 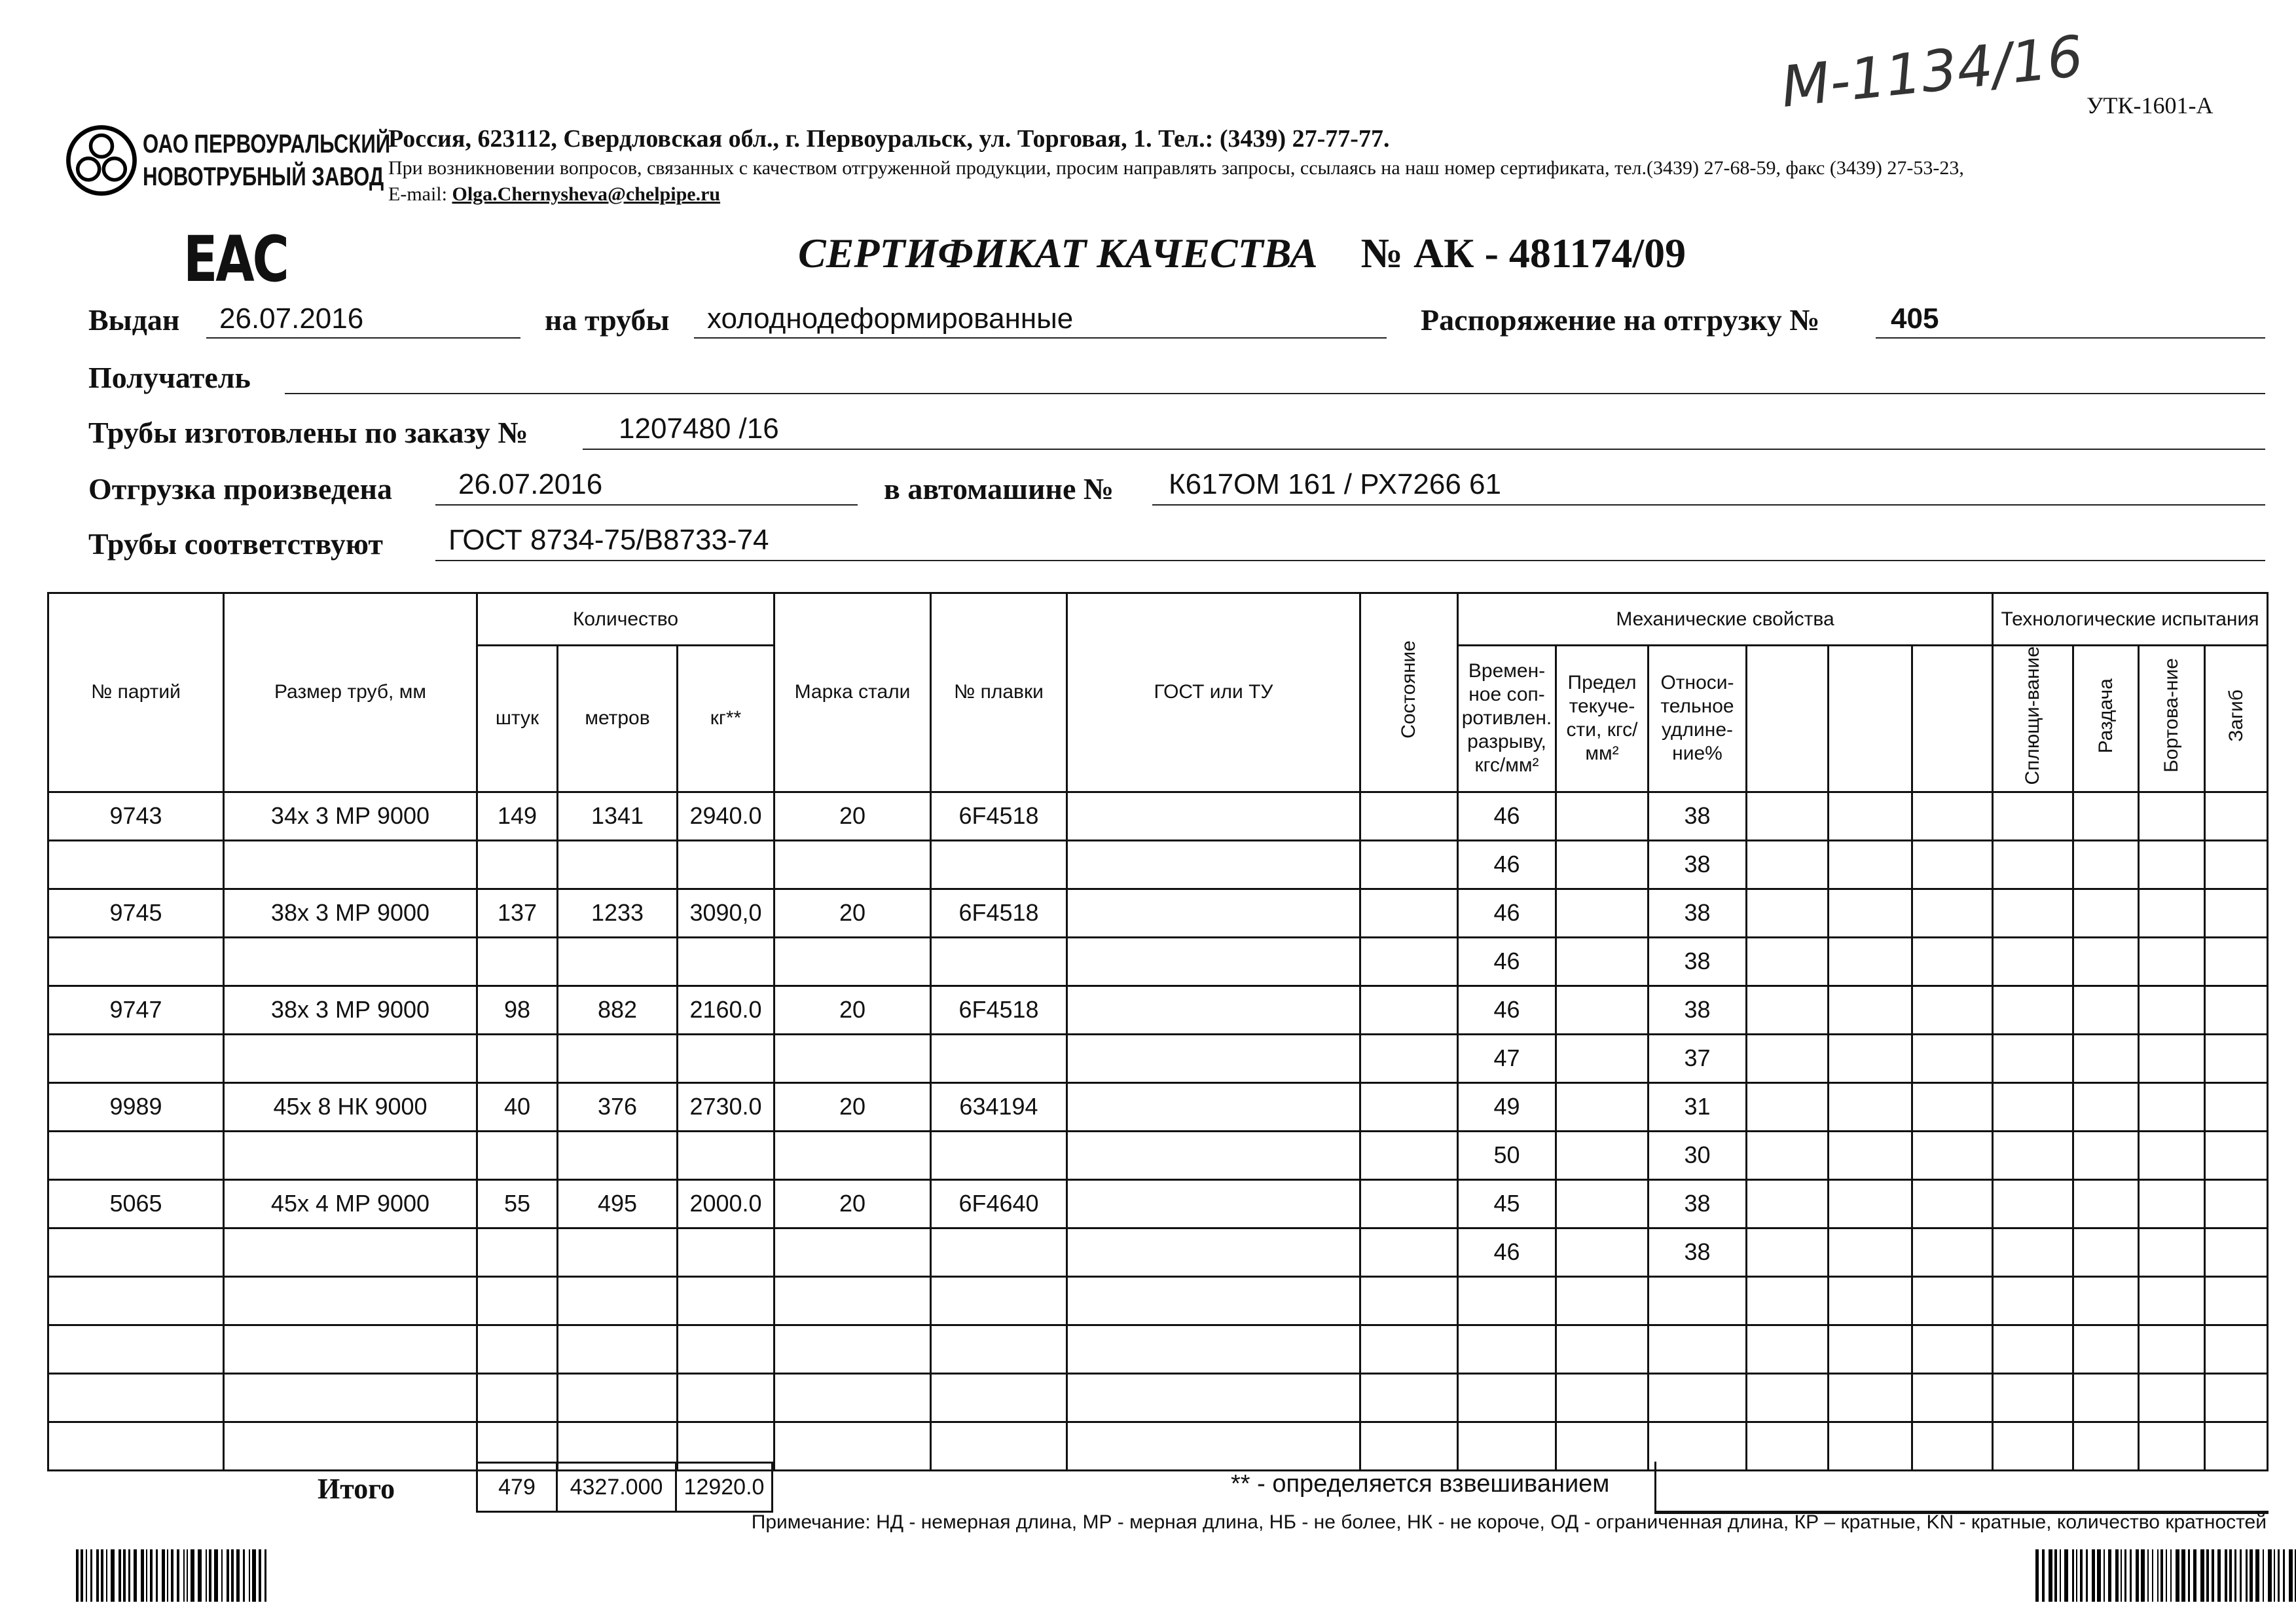 I want to click on certificate-title: СЕРТИФИКАТ КАЧЕСТВА № АК - 481174/09, so click(x=1242, y=253).